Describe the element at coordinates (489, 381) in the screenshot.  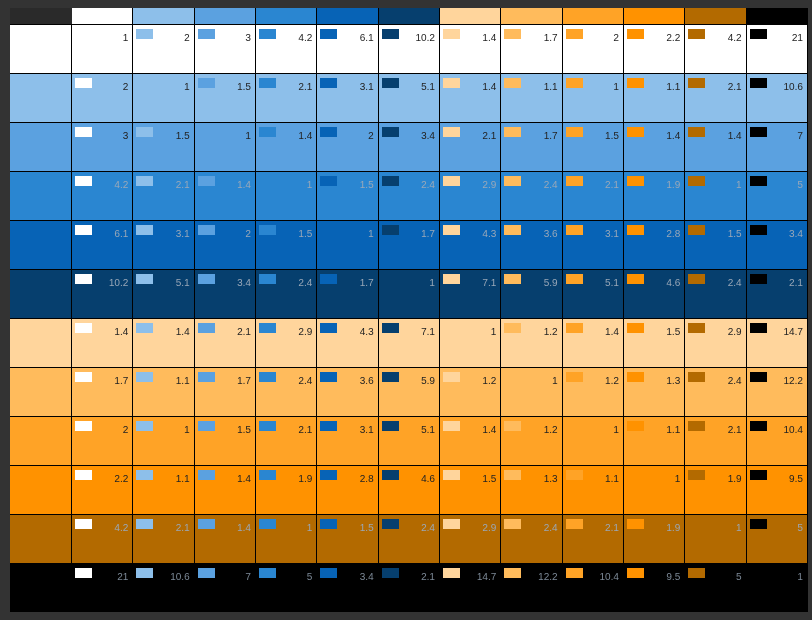
I see `contrast-ratio: 1.2` at that location.